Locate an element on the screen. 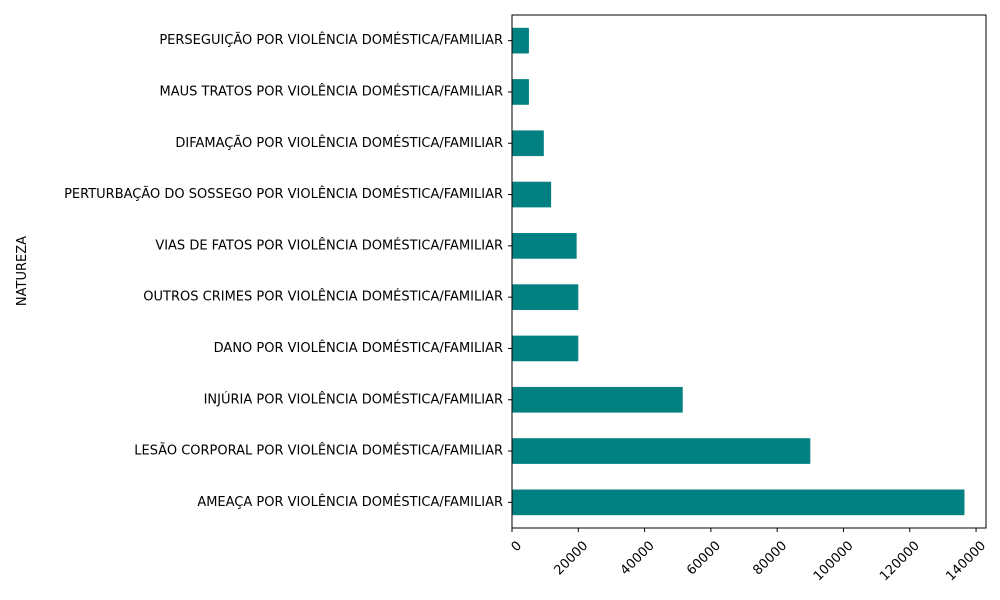 Image resolution: width=1000 pixels, height=600 pixels. y-tick-label: AMEAÇA POR VIOLÊNCIA DOMÉSTICA/FAMILIAR is located at coordinates (350, 502).